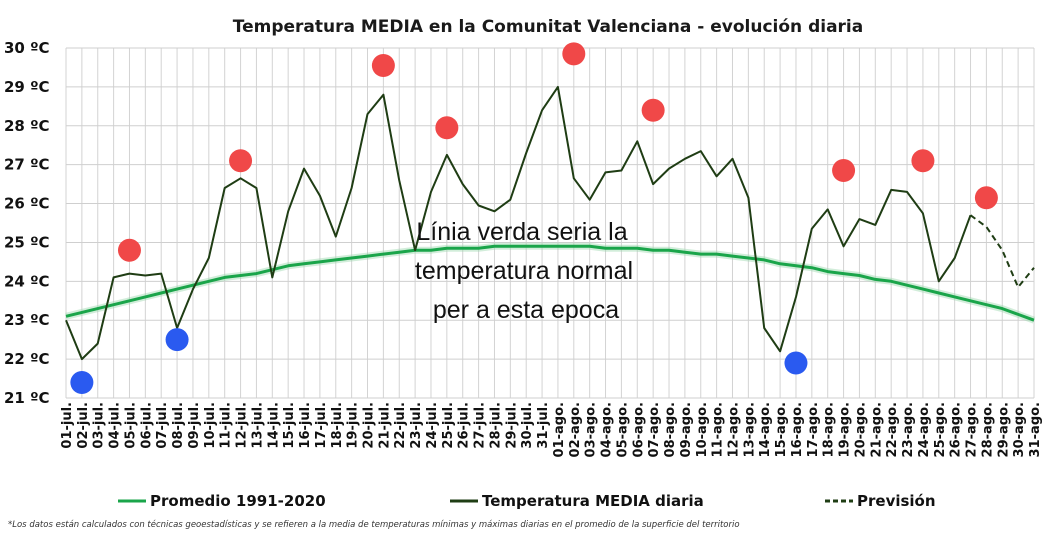  Describe the element at coordinates (321, 425) in the screenshot. I see `x-tick-label: 17-jul.` at that location.